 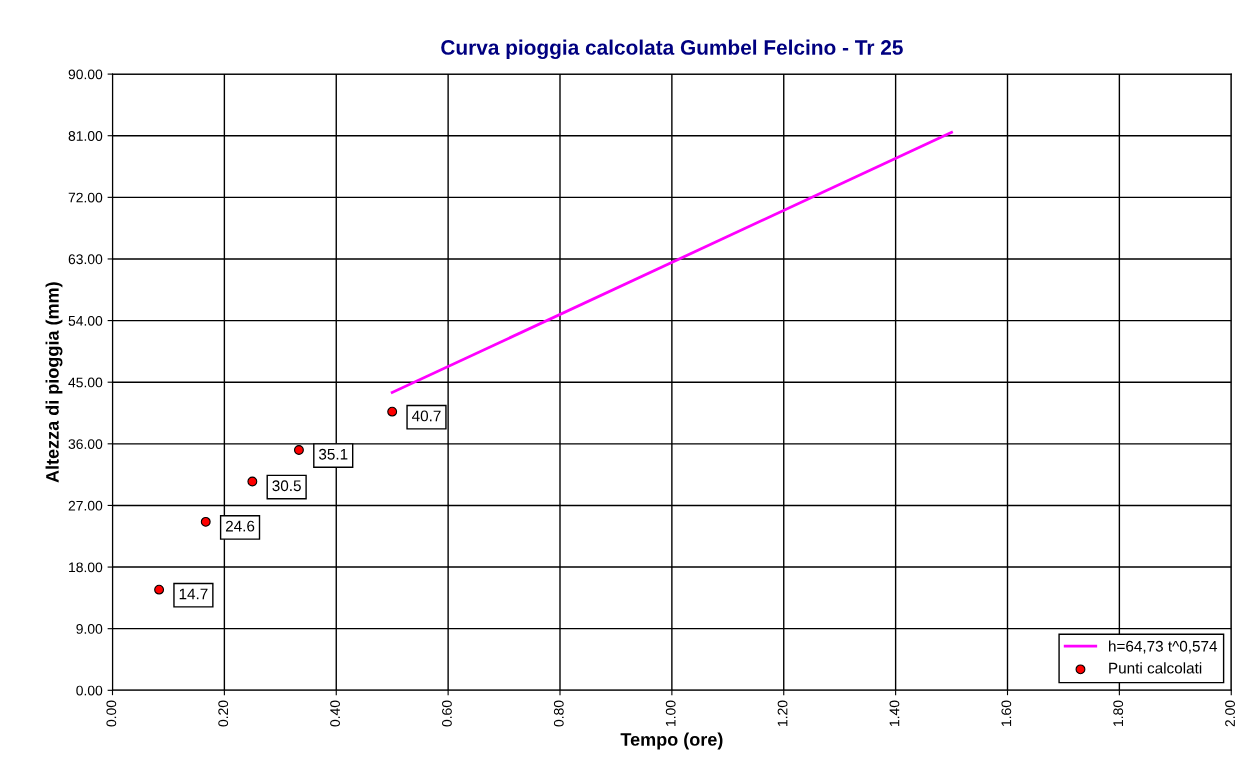 What do you see at coordinates (671, 741) in the screenshot?
I see `x-axis-title: Tempo (ore)` at bounding box center [671, 741].